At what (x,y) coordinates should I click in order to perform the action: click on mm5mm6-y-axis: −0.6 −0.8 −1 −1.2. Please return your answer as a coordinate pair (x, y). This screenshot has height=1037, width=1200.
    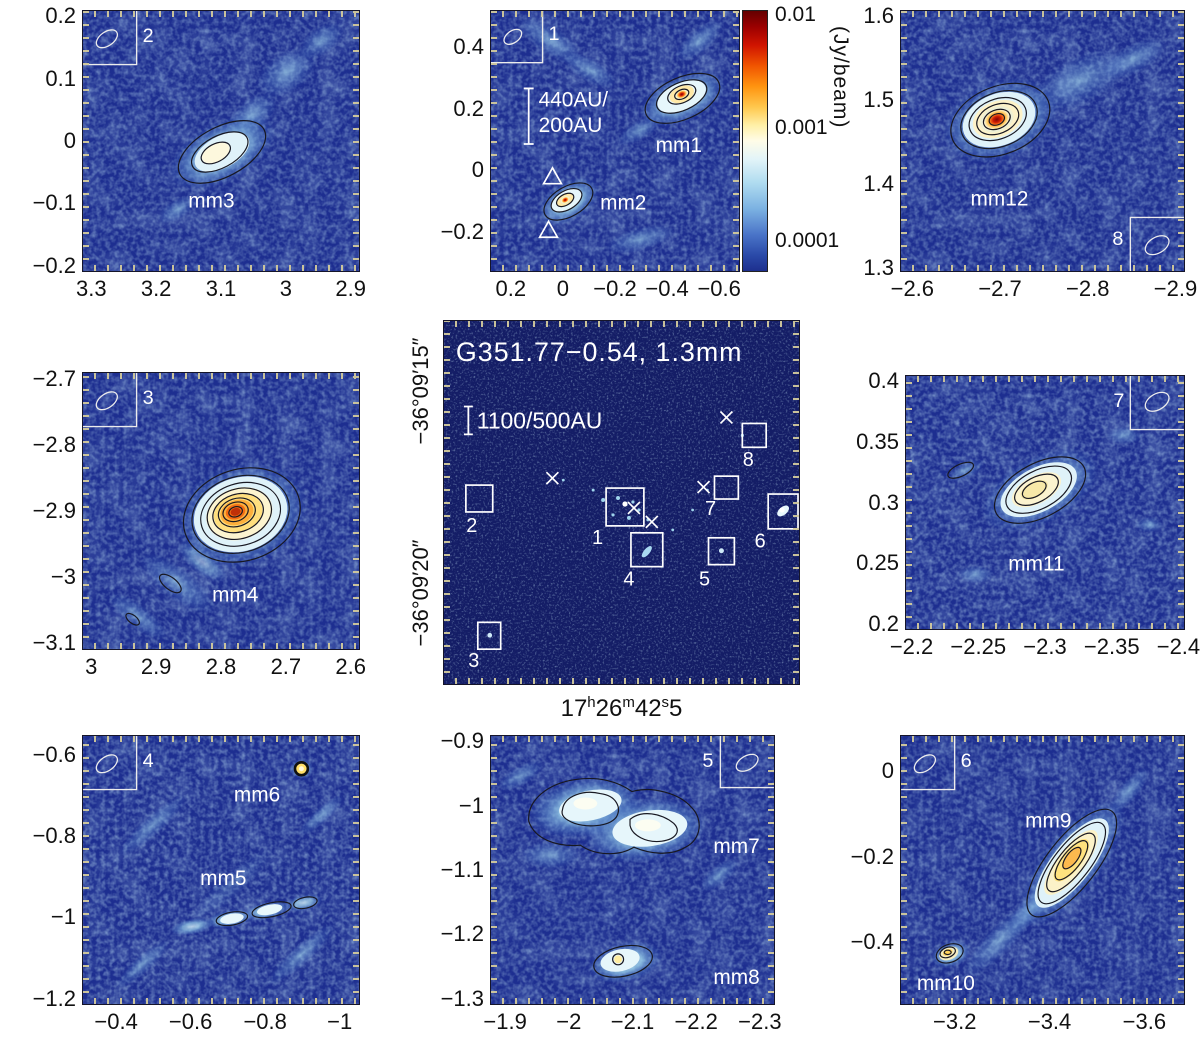
    Looking at the image, I should click on (38, 873).